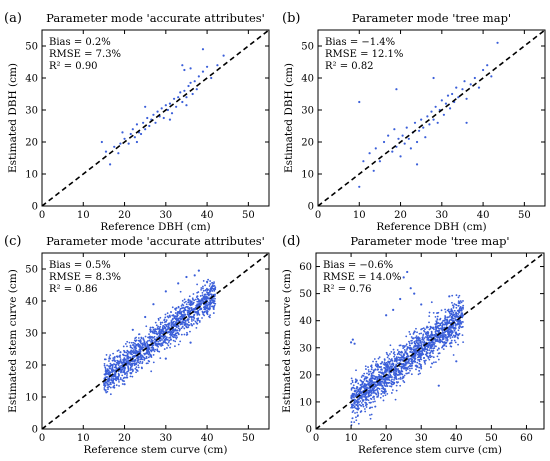 This screenshot has width=550, height=461. Describe the element at coordinates (386, 438) in the screenshot. I see `x-tick-label: 20` at that location.